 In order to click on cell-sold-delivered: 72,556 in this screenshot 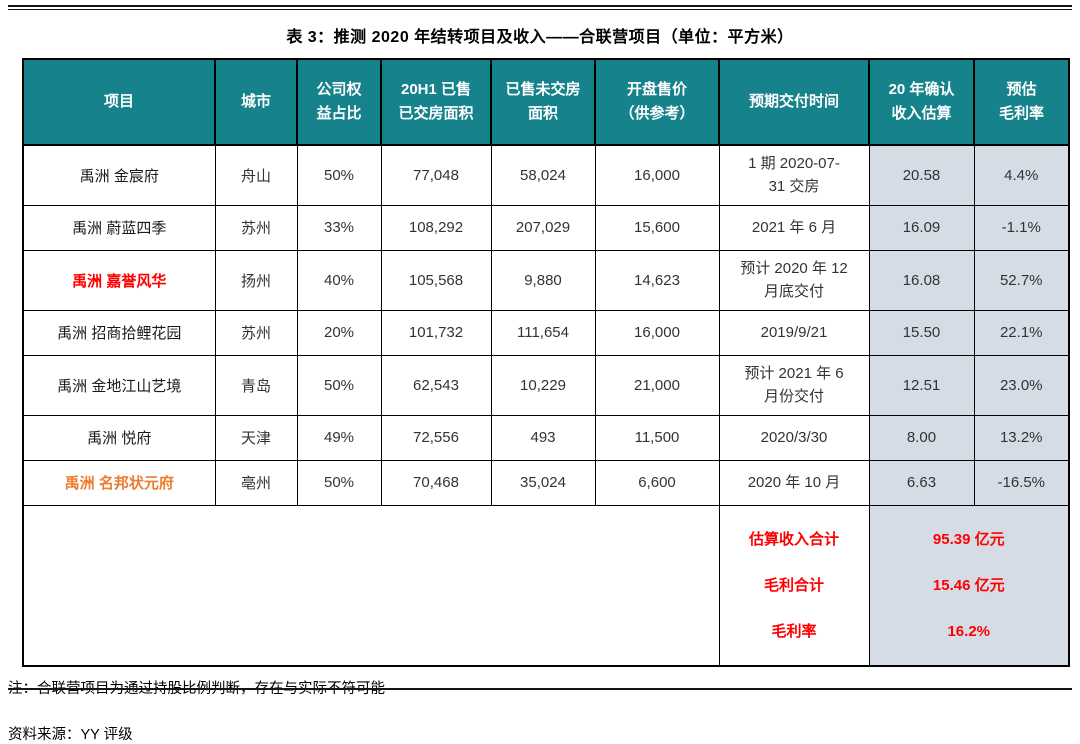, I will do `click(436, 437)`.